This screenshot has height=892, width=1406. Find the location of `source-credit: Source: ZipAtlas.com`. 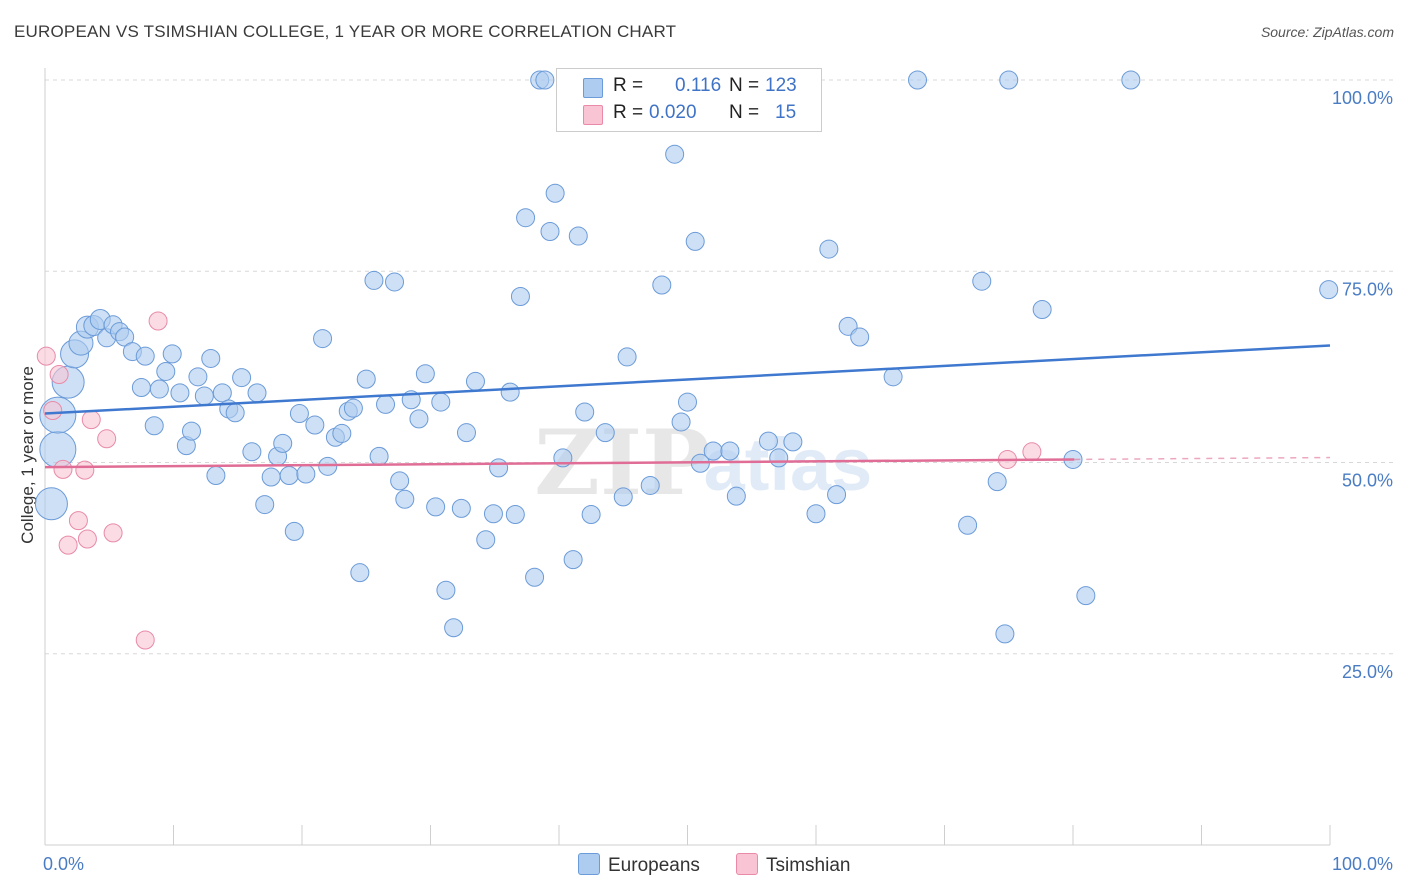

source-credit: Source: ZipAtlas.com is located at coordinates (1327, 32).